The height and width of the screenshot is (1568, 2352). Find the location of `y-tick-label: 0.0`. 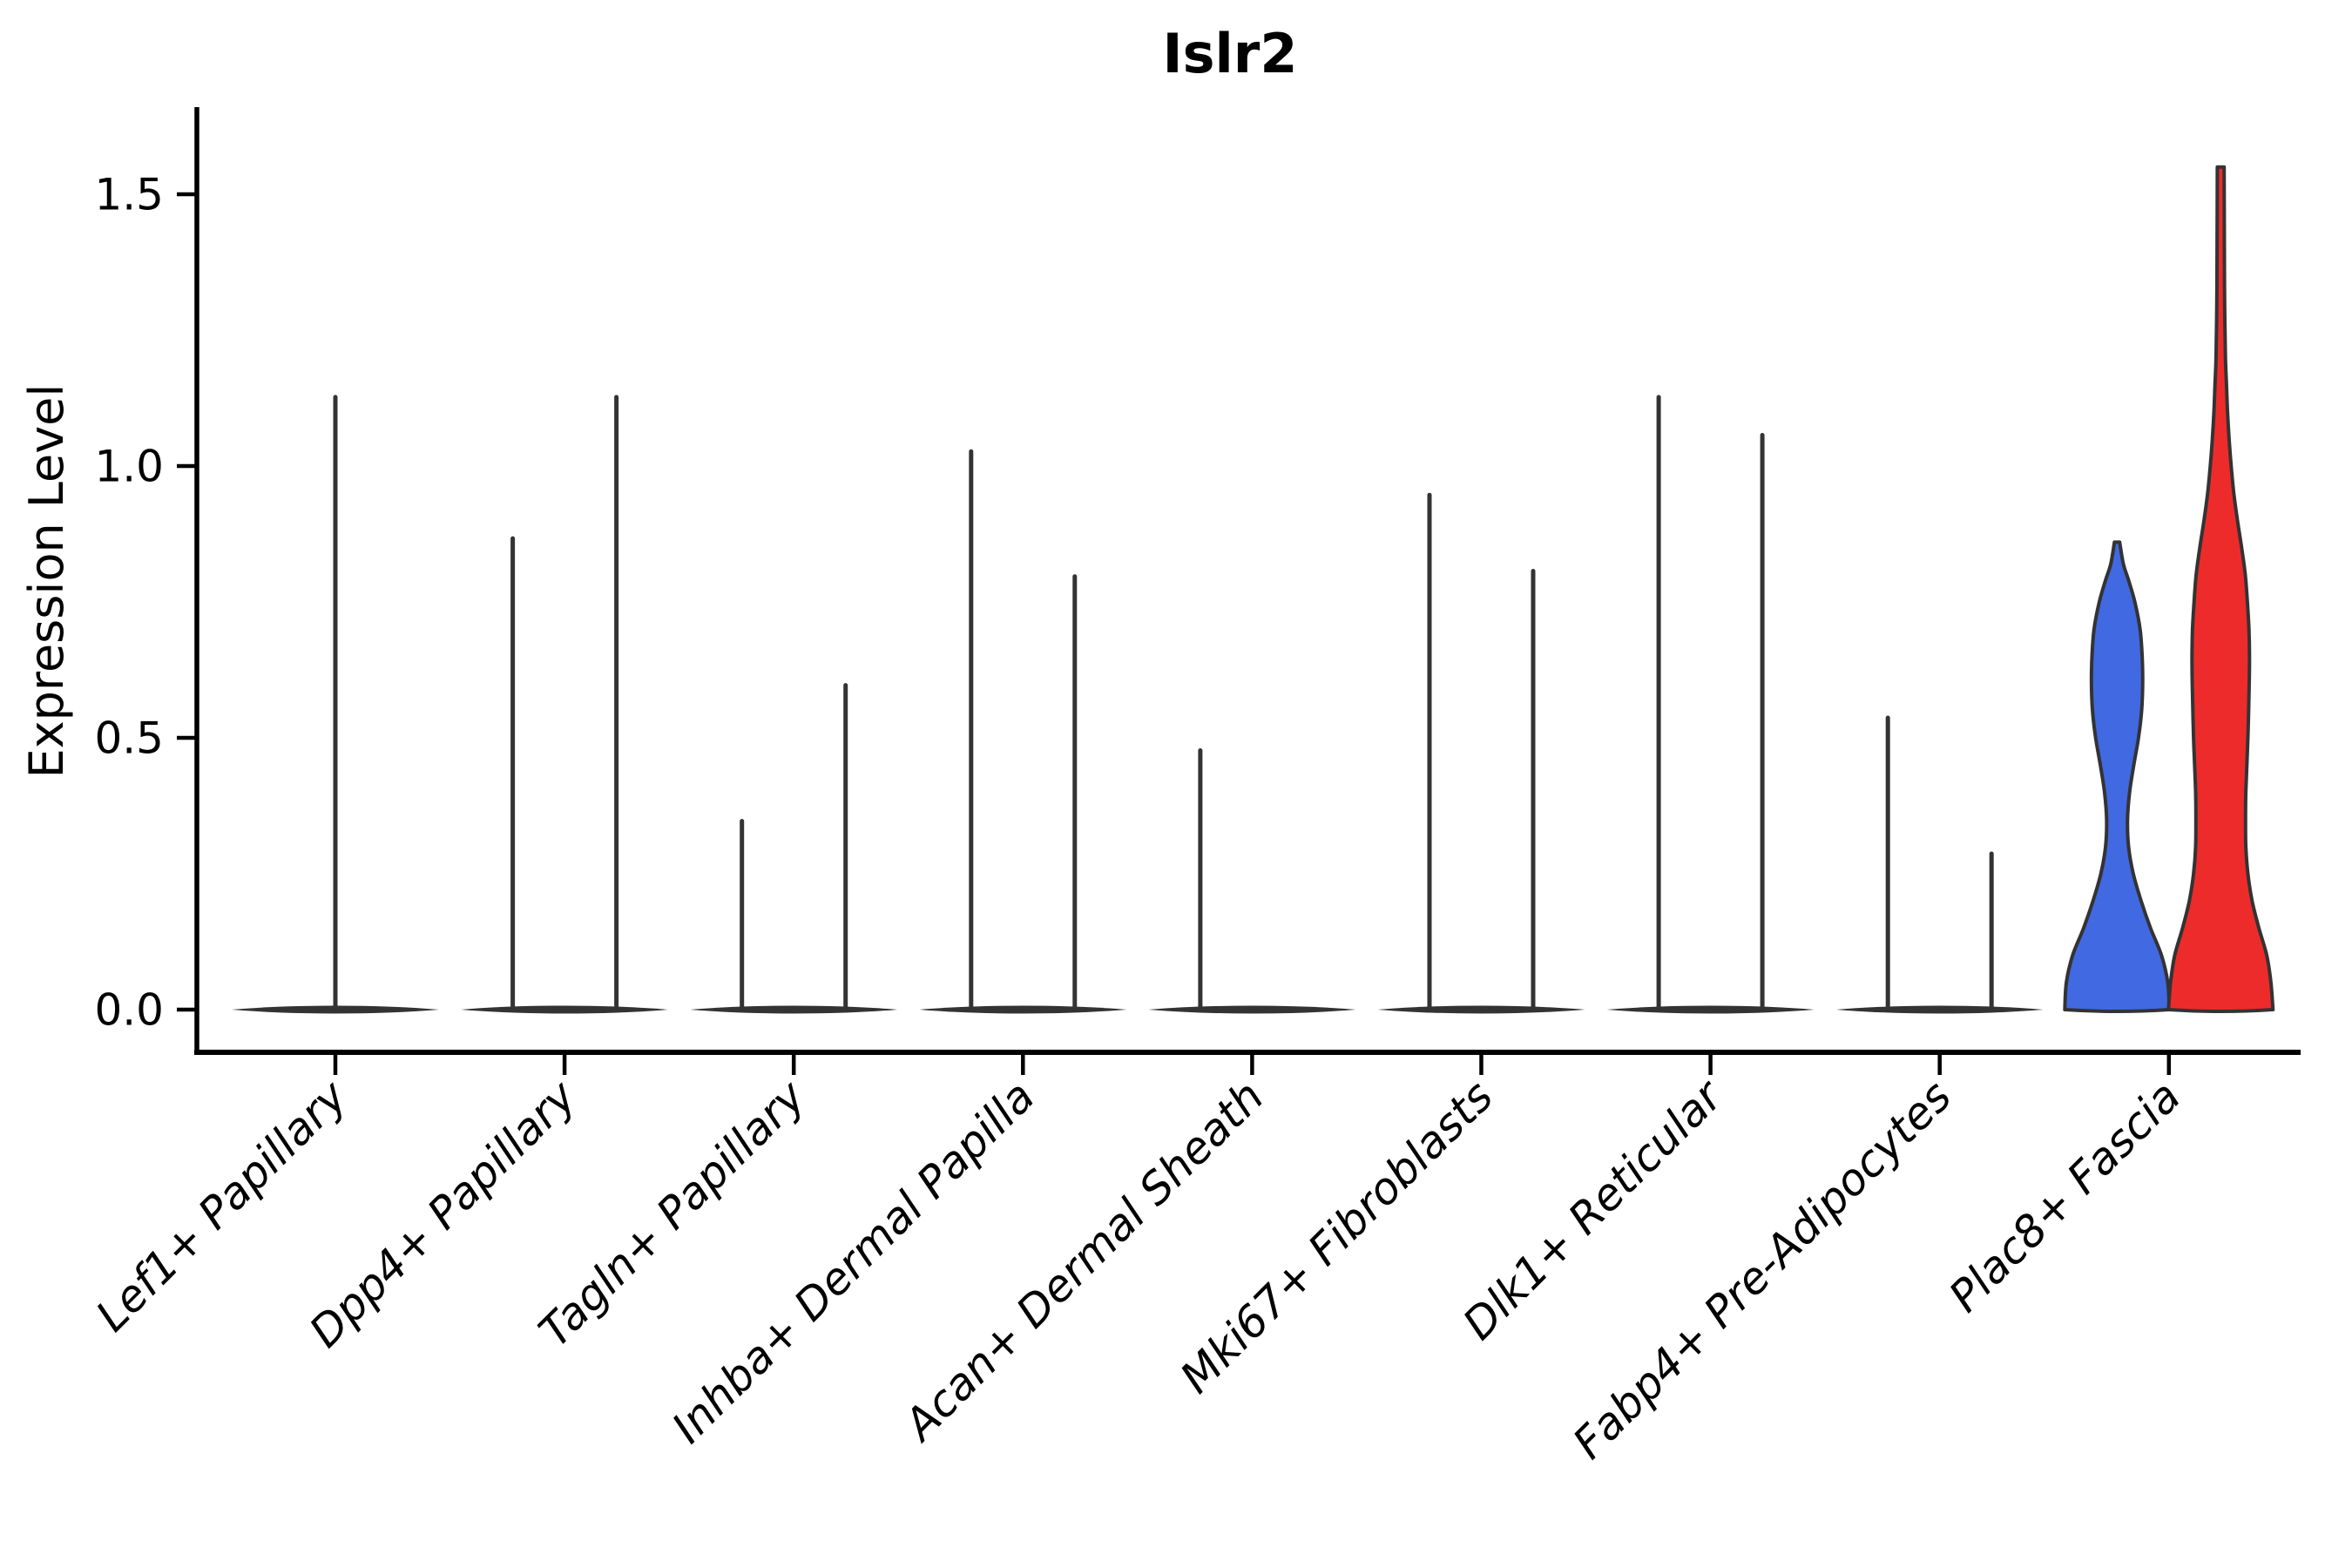

y-tick-label: 0.0 is located at coordinates (129, 1011).